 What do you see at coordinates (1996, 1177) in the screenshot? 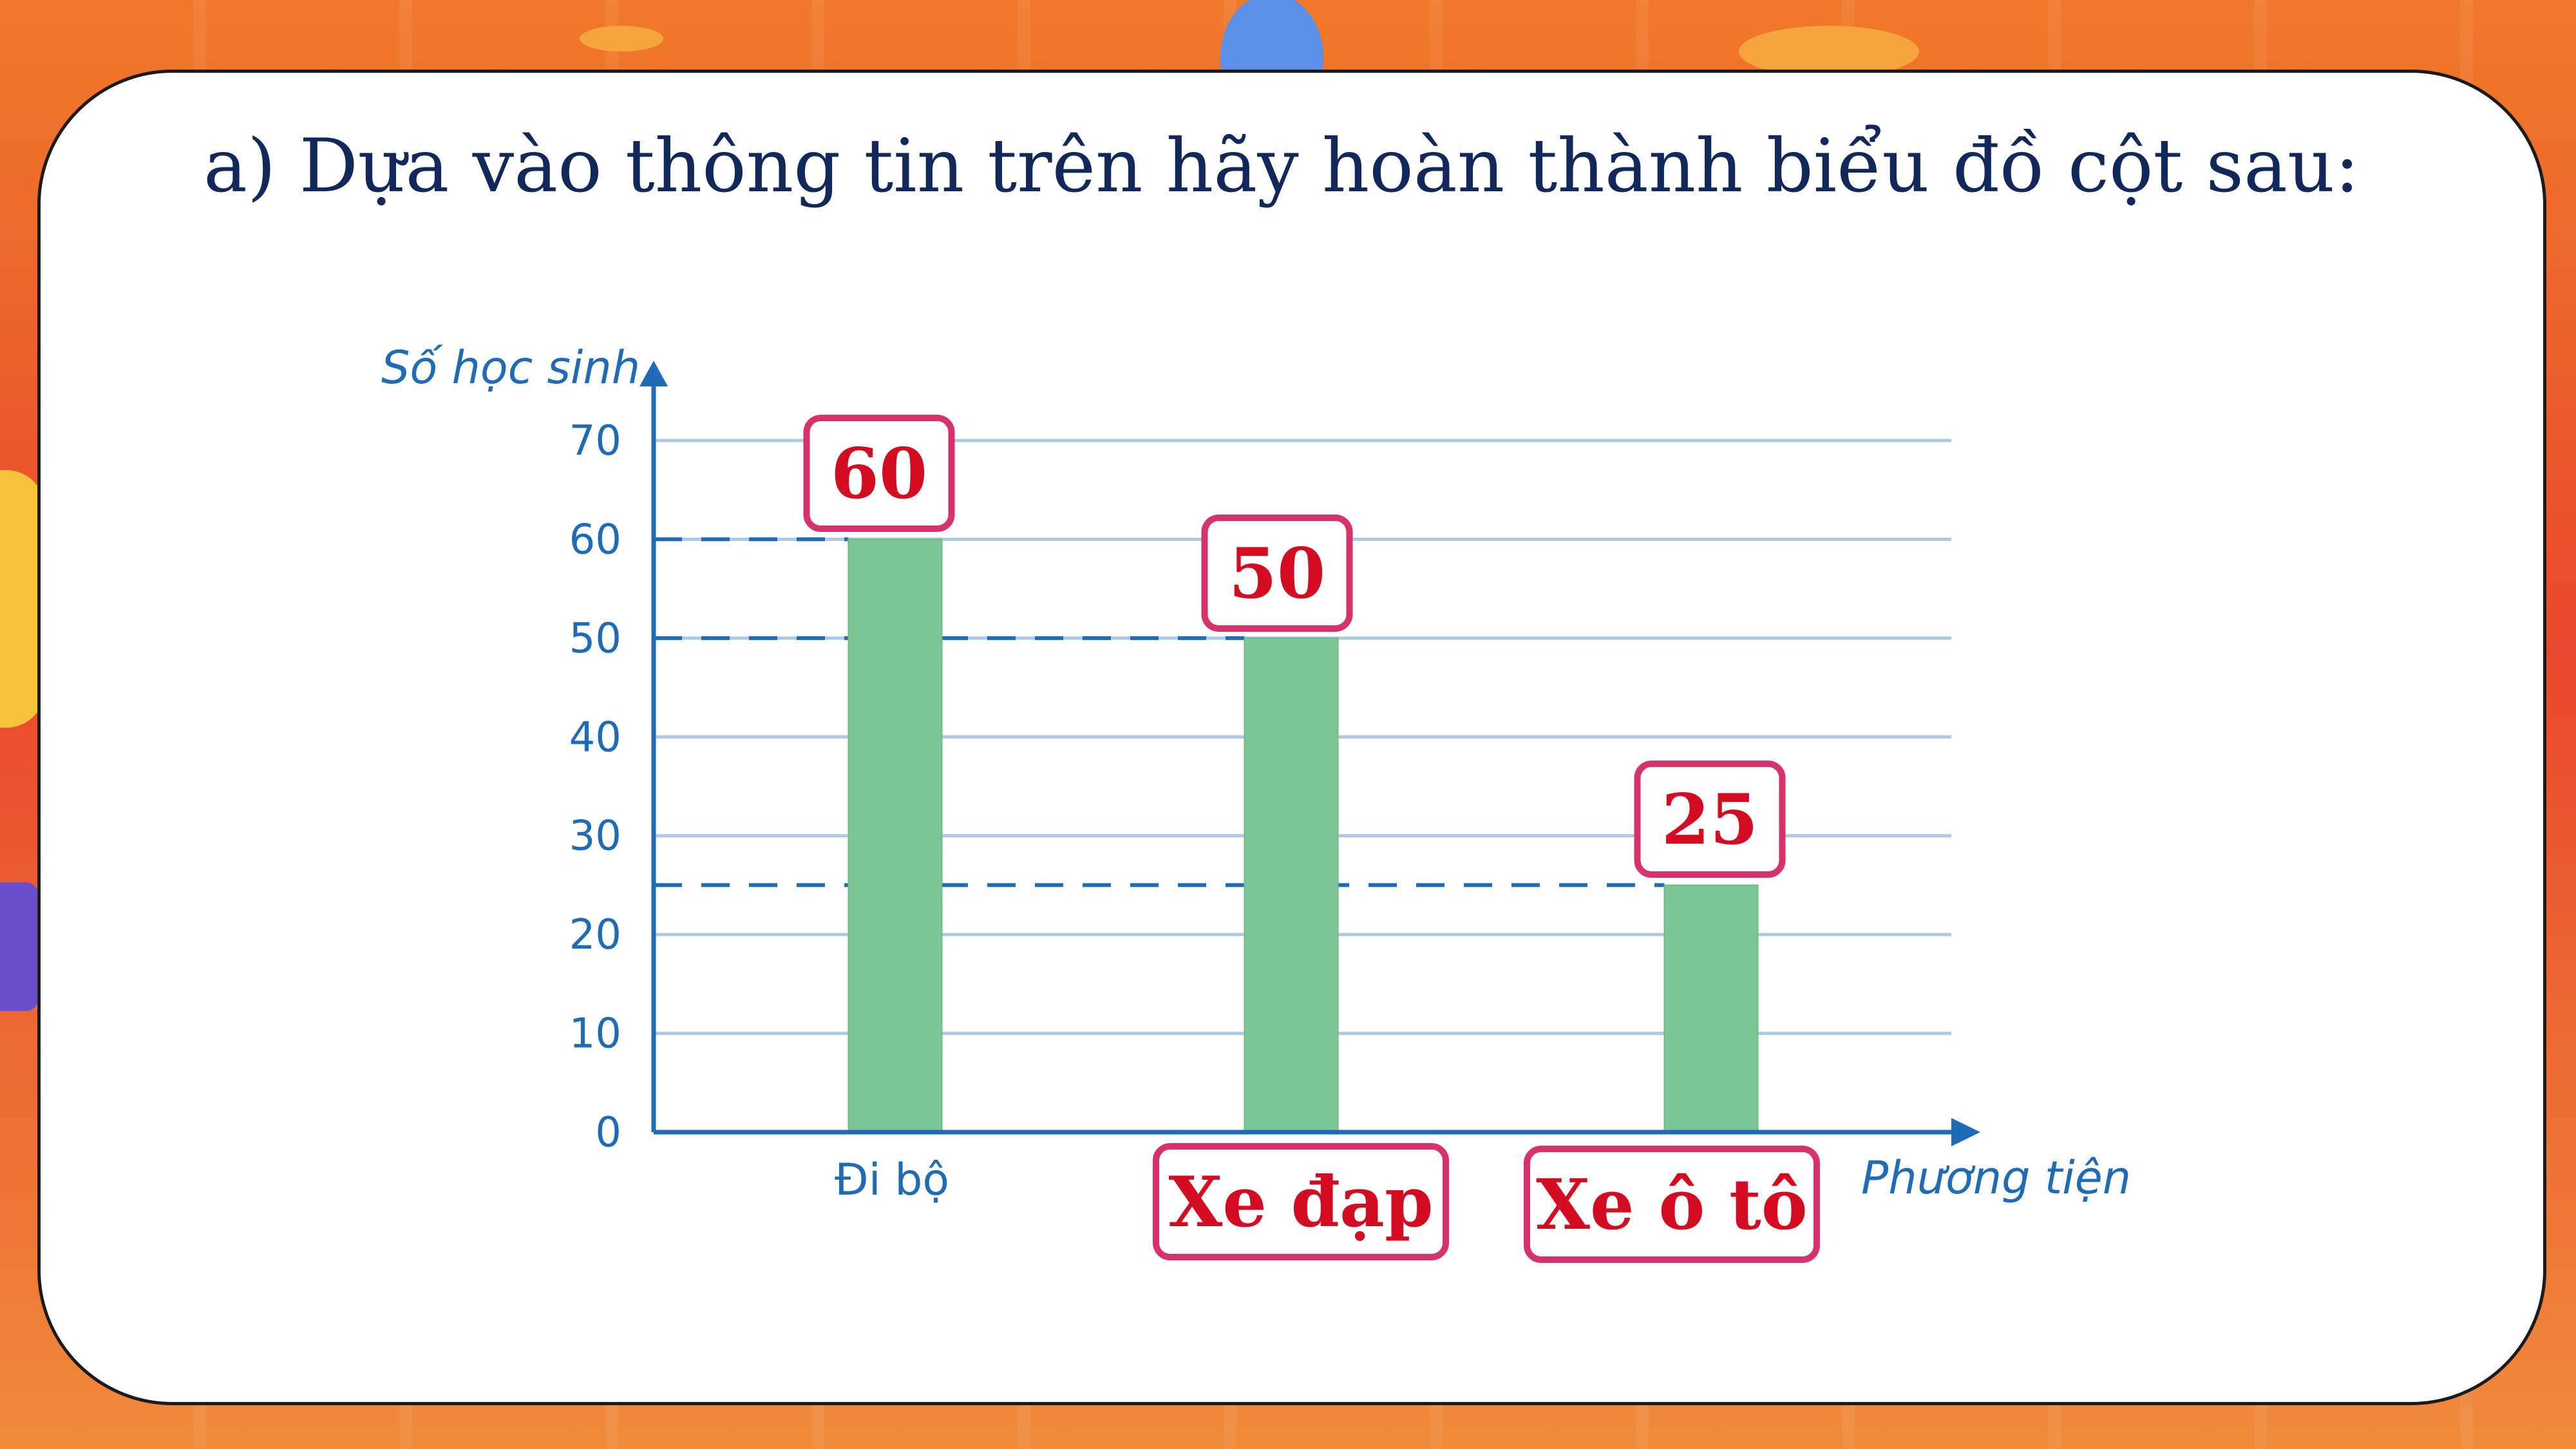
I see `x-axis-title: Phương tiện` at bounding box center [1996, 1177].